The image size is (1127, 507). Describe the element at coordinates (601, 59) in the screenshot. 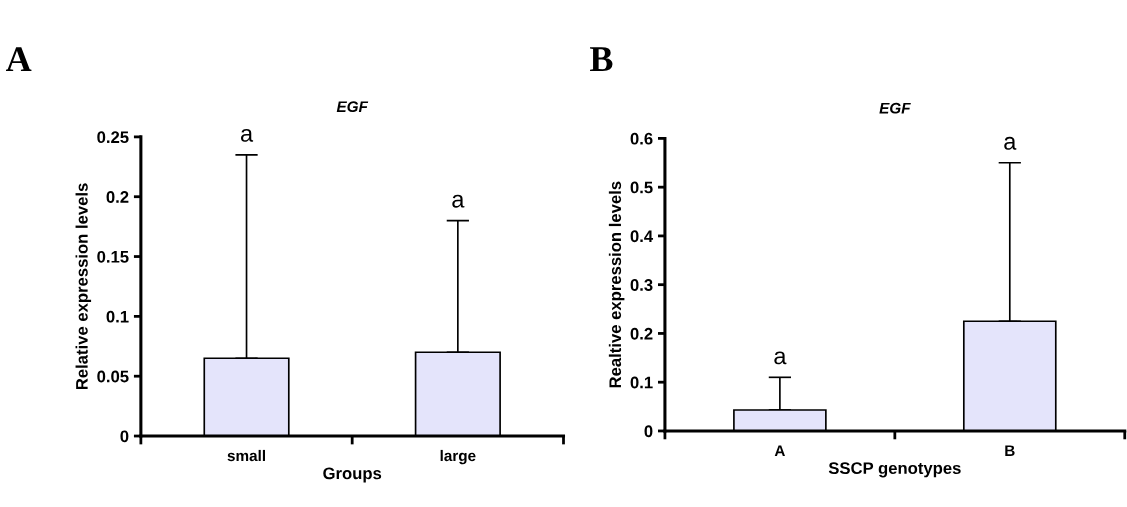

I see `text: B` at that location.